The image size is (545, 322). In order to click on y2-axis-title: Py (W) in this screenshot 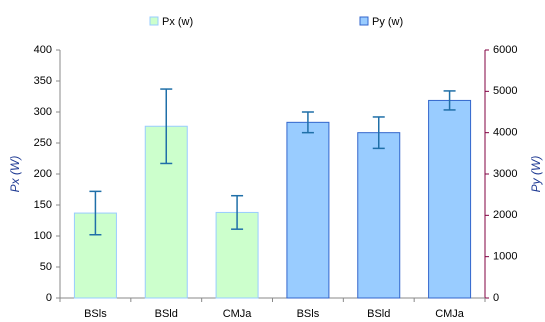, I will do `click(536, 174)`.